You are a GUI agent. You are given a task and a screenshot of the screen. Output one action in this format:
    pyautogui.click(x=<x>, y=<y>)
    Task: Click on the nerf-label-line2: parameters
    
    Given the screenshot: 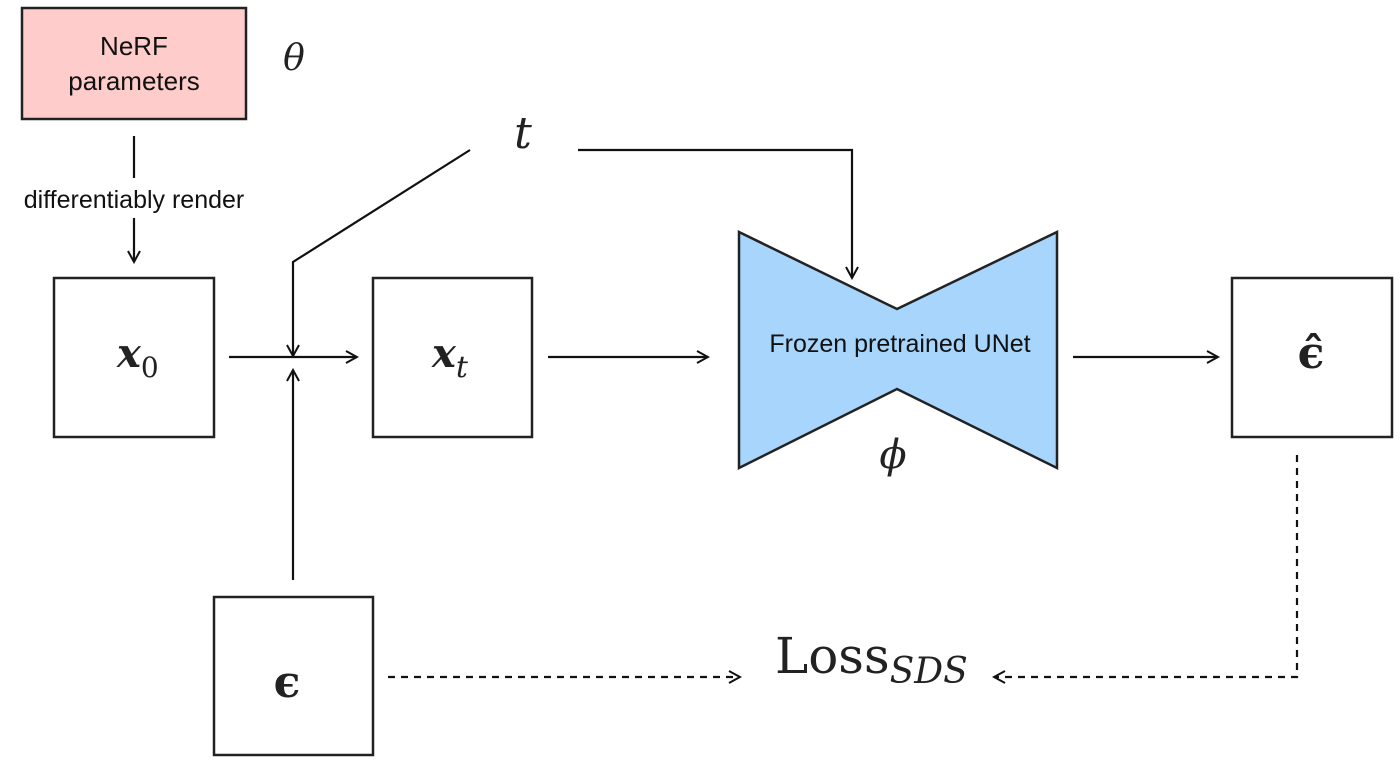 What is the action you would take?
    pyautogui.click(x=134, y=81)
    